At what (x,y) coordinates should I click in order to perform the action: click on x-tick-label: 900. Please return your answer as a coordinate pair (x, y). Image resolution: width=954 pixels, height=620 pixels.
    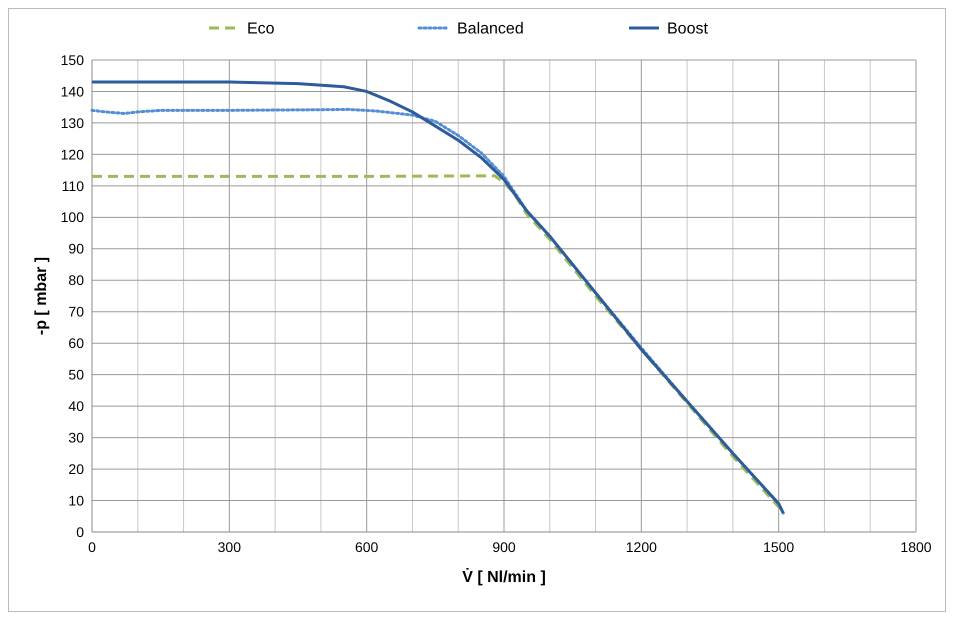
    Looking at the image, I should click on (504, 547).